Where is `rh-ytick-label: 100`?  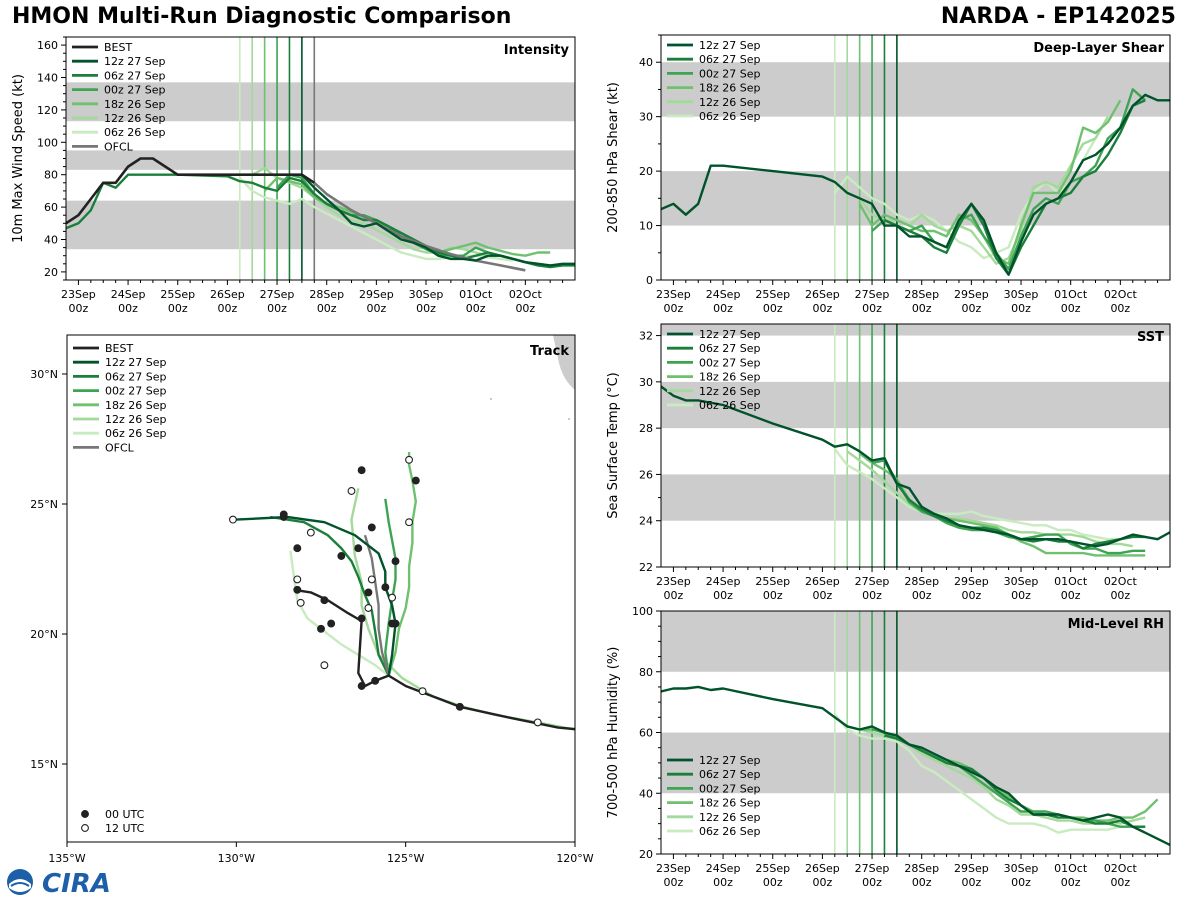
rh-ytick-label: 100 is located at coordinates (642, 611).